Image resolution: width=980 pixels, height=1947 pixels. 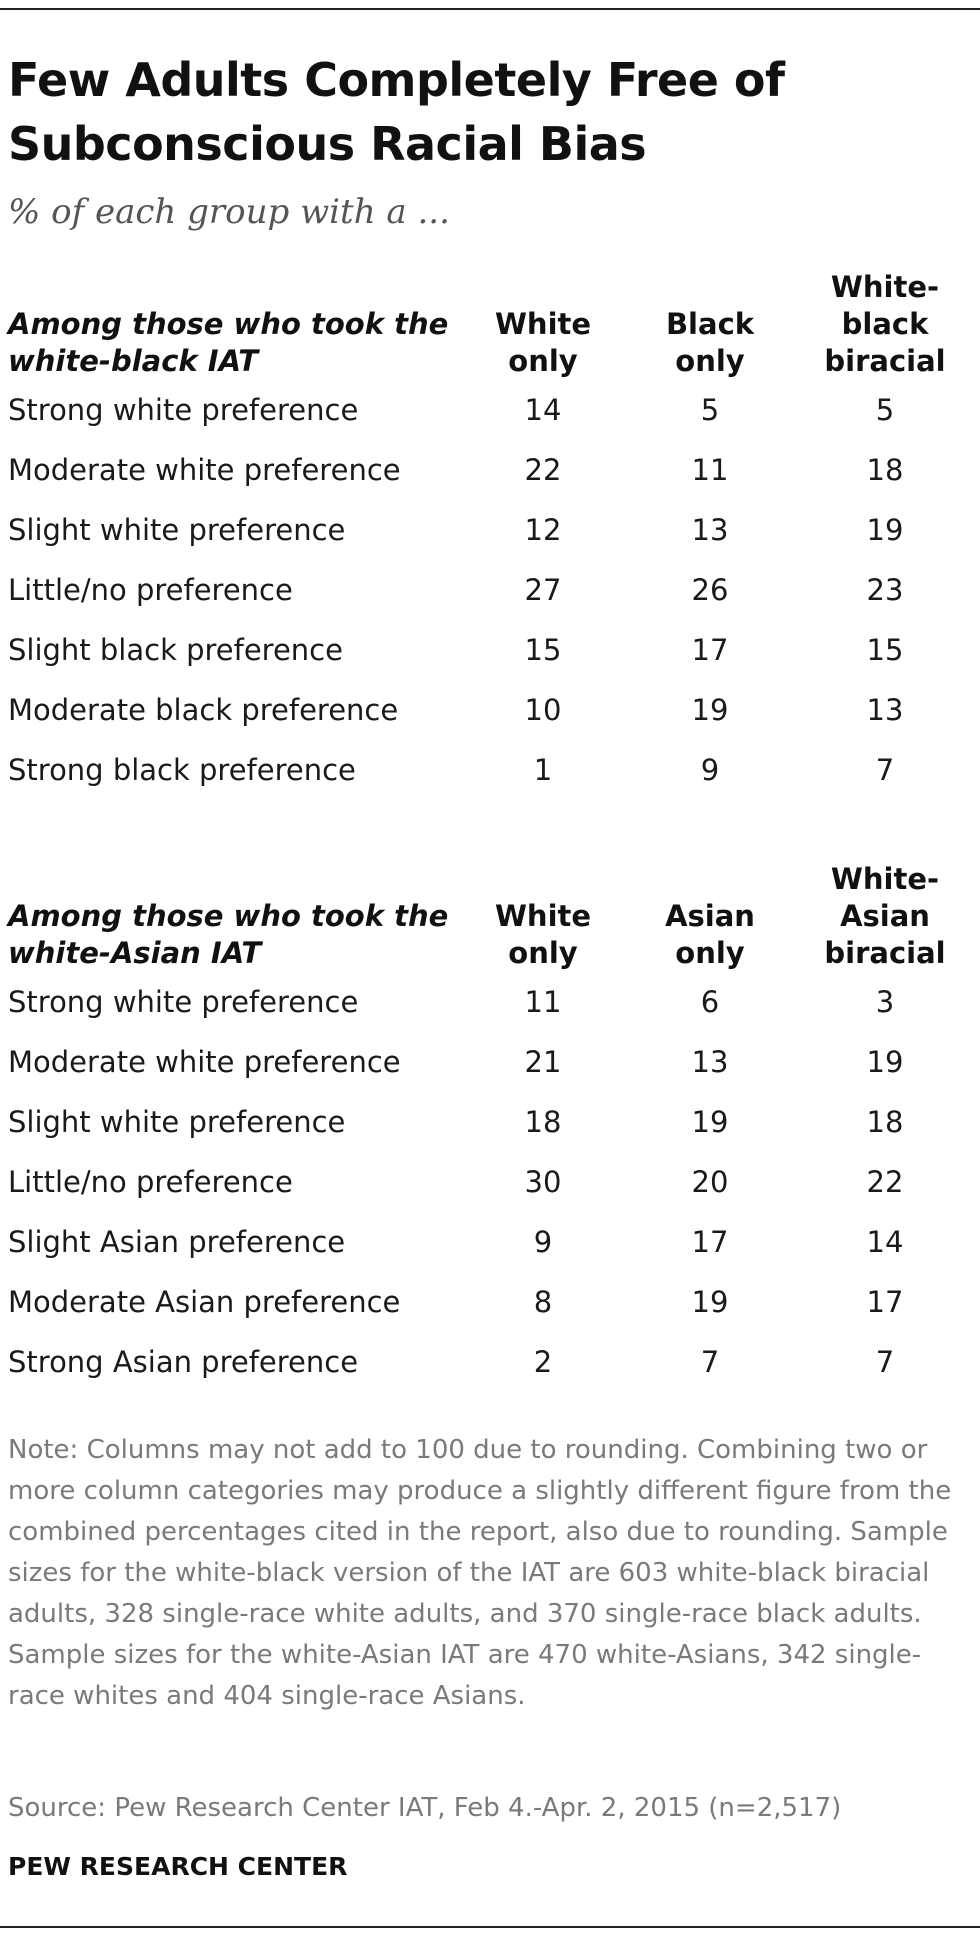 I want to click on table-row: Slight Asian preference 9 17 14, so click(x=490, y=1242).